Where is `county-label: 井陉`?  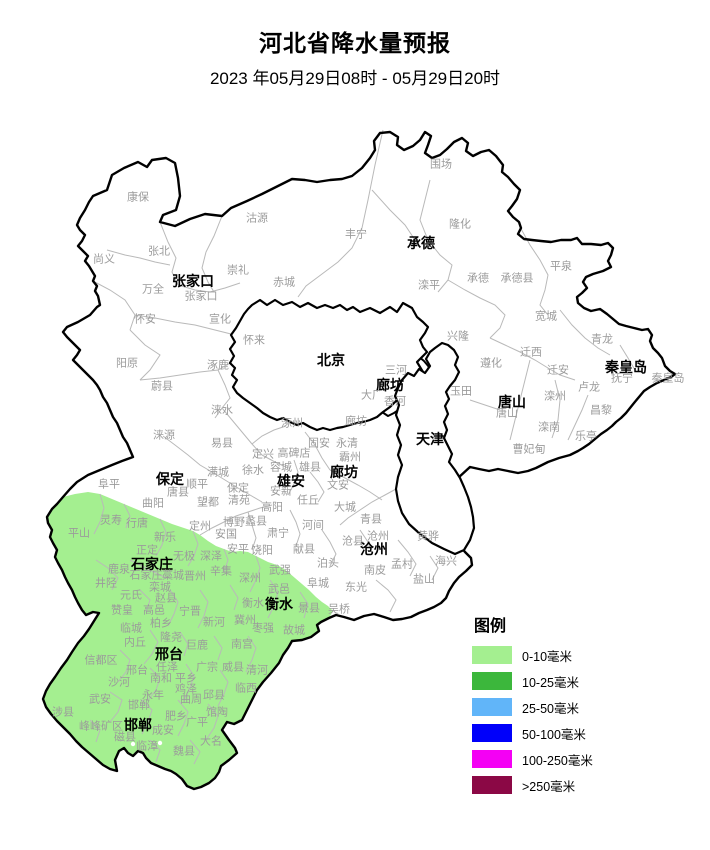 county-label: 井陉 is located at coordinates (106, 583).